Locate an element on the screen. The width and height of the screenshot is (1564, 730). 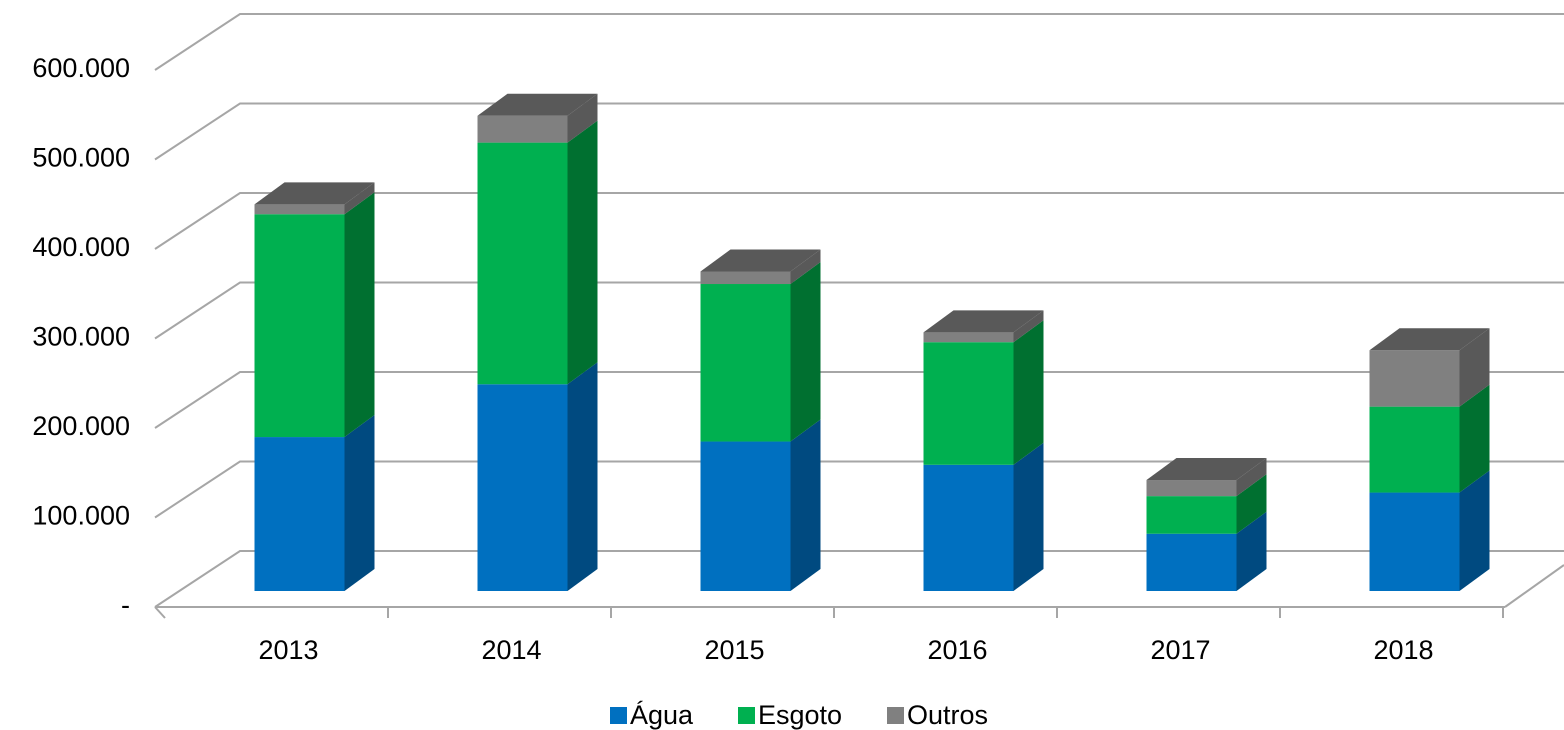
y-tick-label: 500.000 is located at coordinates (81, 158).